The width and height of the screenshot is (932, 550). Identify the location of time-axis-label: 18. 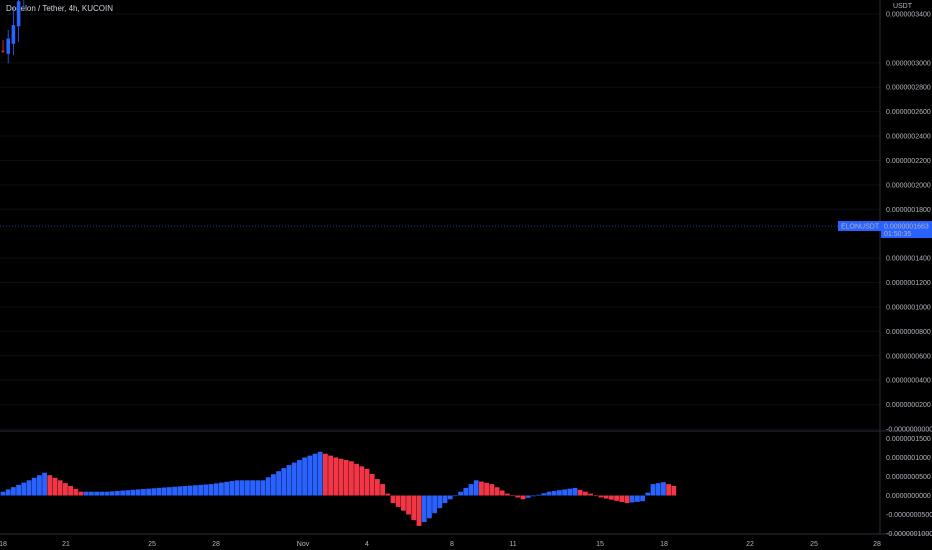
(3, 544).